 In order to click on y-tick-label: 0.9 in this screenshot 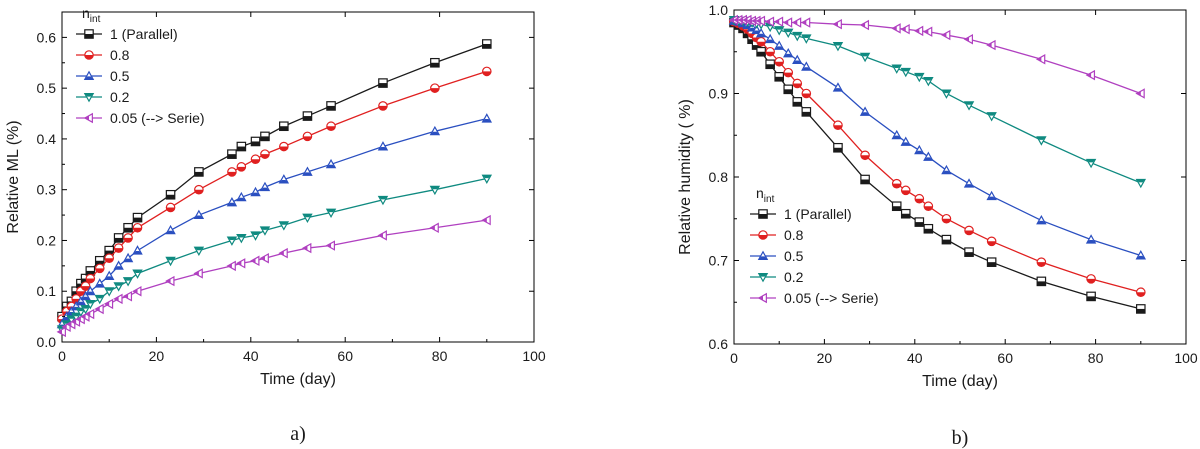, I will do `click(719, 94)`.